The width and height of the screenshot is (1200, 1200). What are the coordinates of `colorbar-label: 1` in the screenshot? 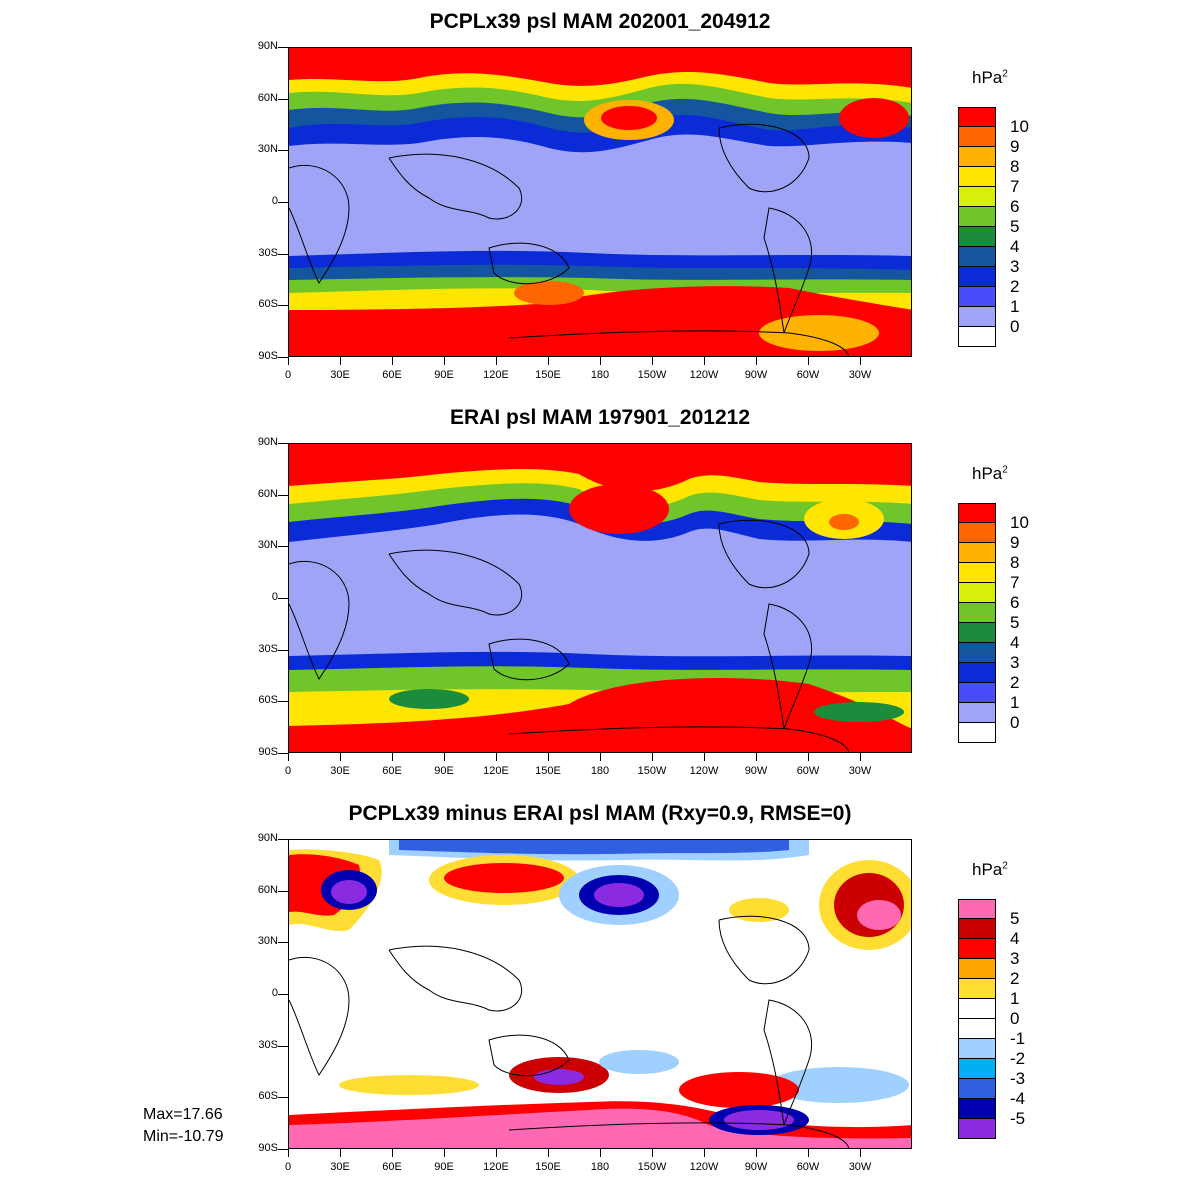 It's located at (1015, 998).